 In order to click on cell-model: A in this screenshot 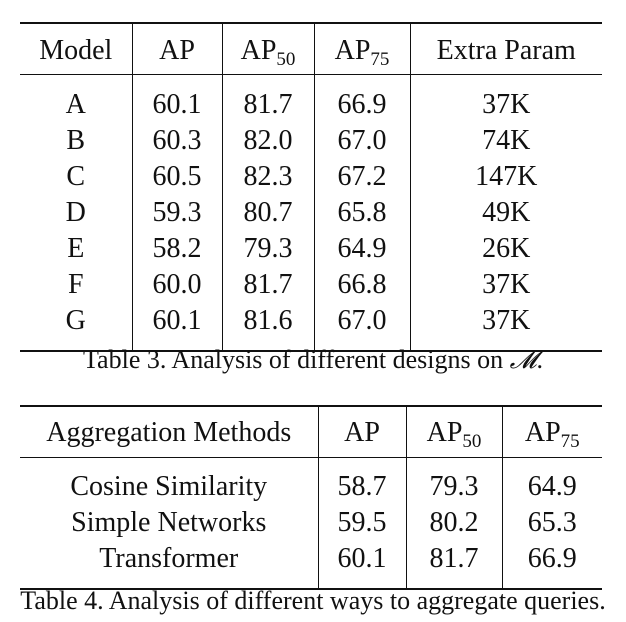, I will do `click(75, 104)`.